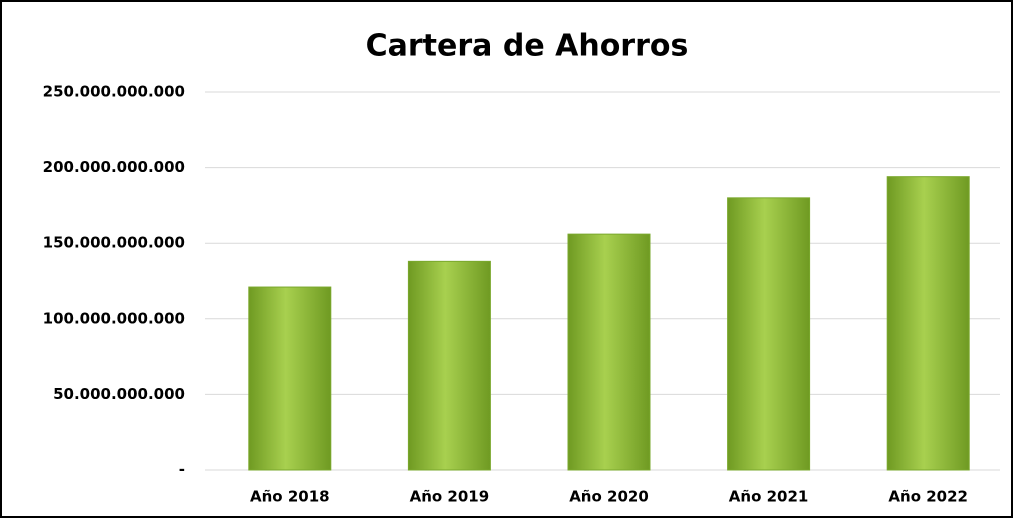  What do you see at coordinates (769, 497) in the screenshot?
I see `x-tick-label: Año 2021` at bounding box center [769, 497].